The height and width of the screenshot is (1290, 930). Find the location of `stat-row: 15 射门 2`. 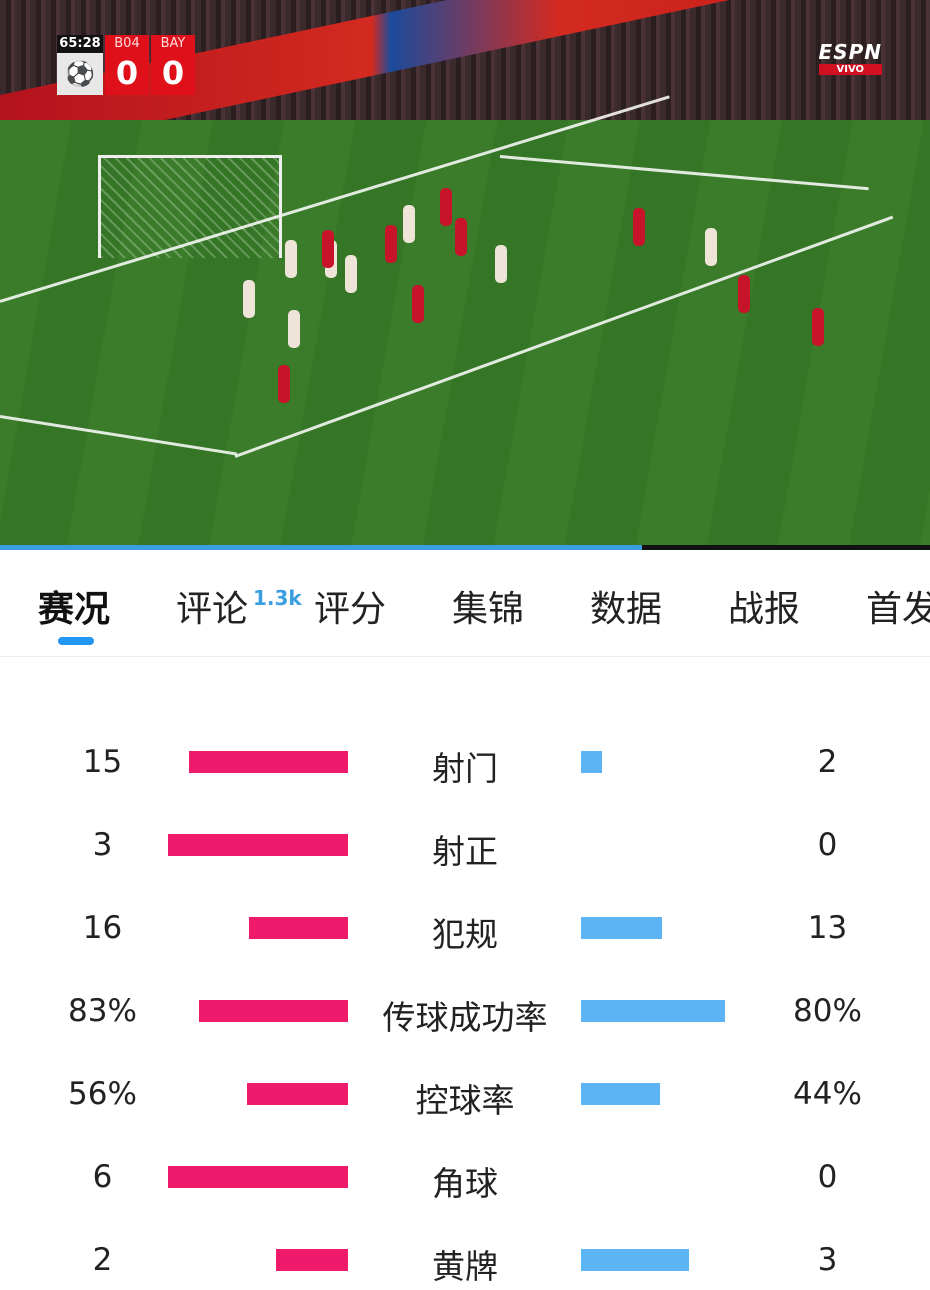

stat-row: 15 射门 2 is located at coordinates (465, 762).